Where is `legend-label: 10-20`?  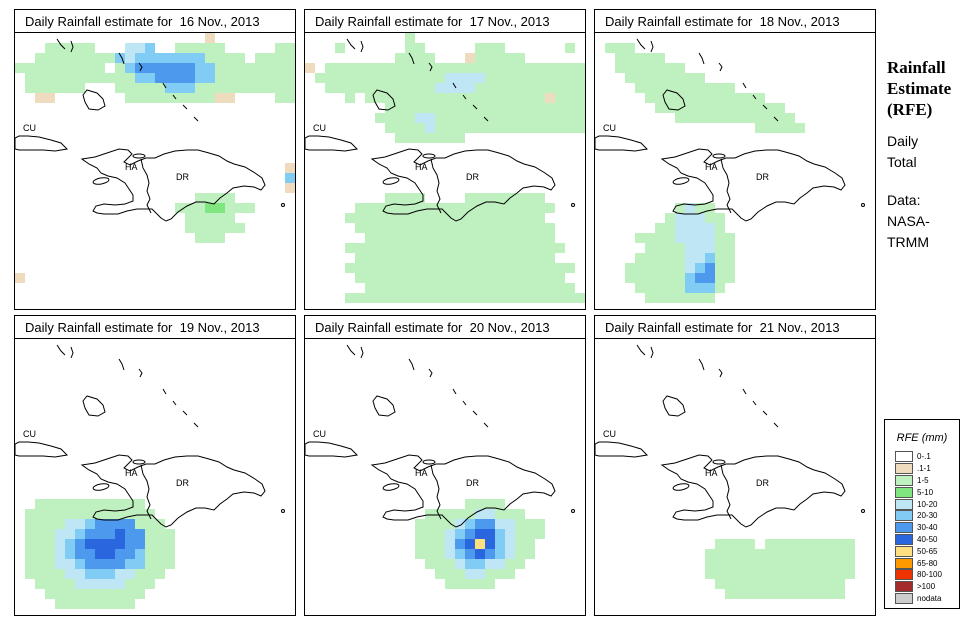
legend-label: 10-20 is located at coordinates (927, 504).